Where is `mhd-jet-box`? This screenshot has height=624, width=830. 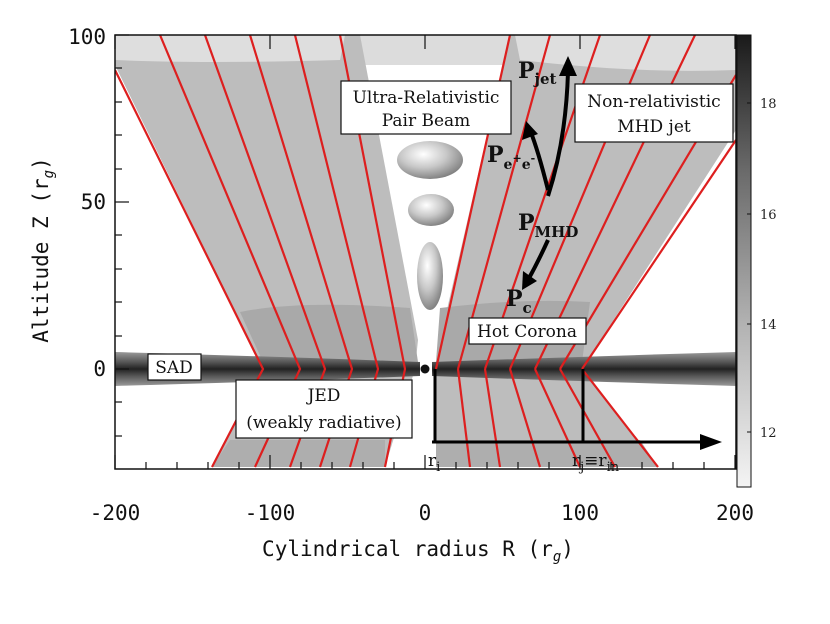 mhd-jet-box is located at coordinates (654, 113).